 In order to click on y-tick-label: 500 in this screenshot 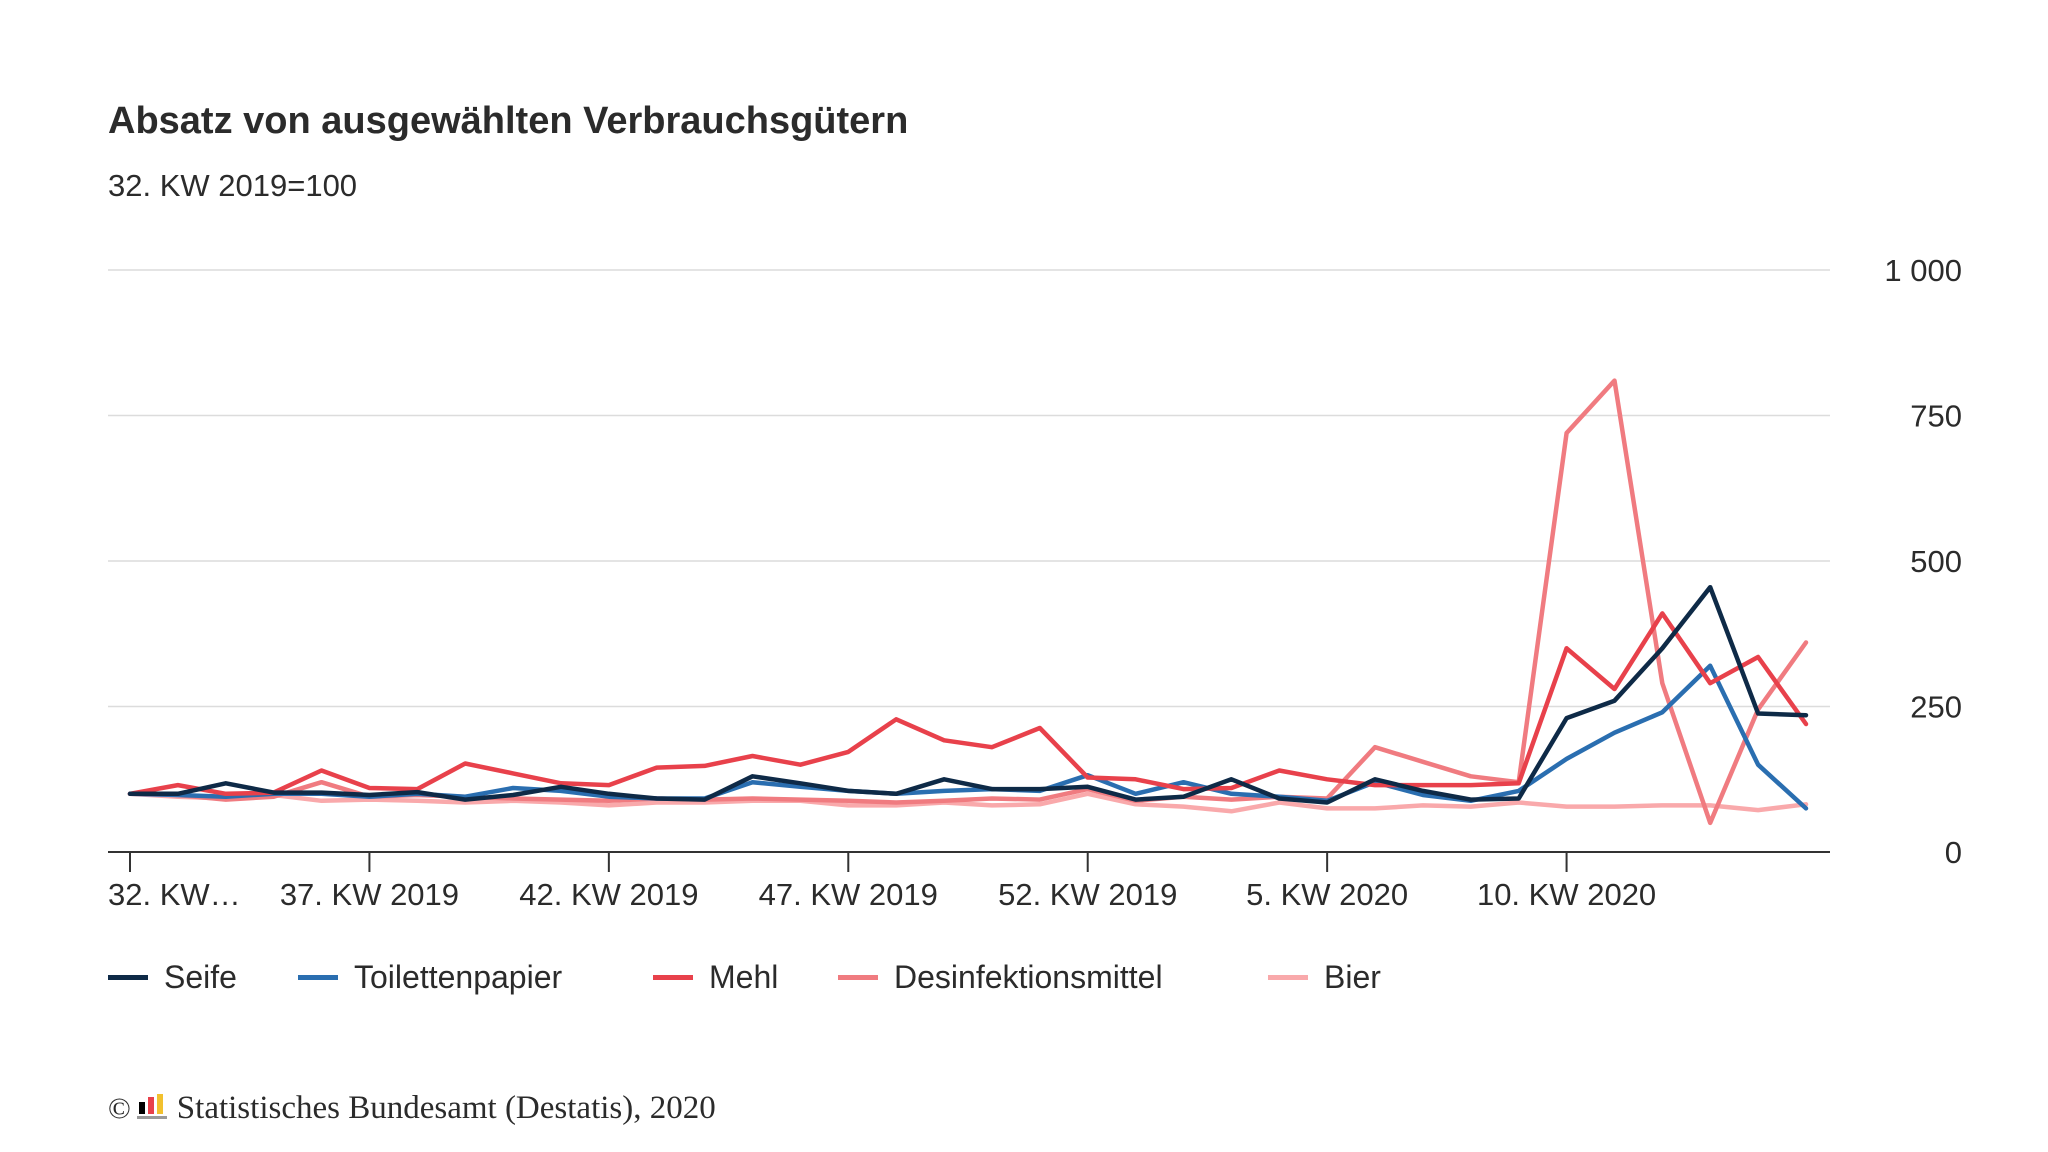, I will do `click(1936, 561)`.